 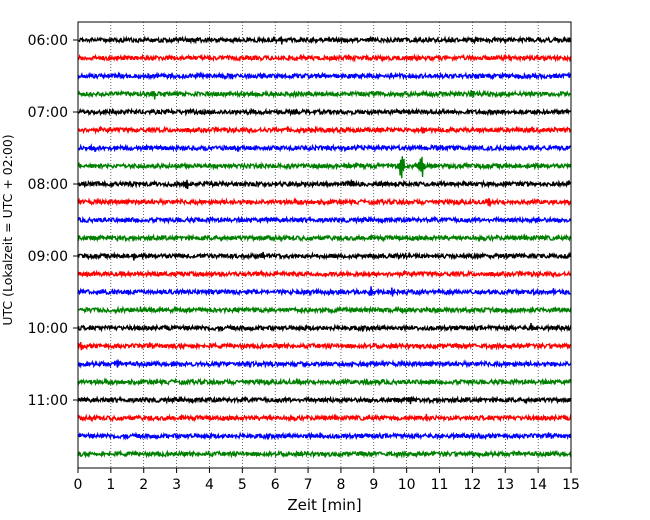 I want to click on x-tick-label: 13, so click(x=505, y=485).